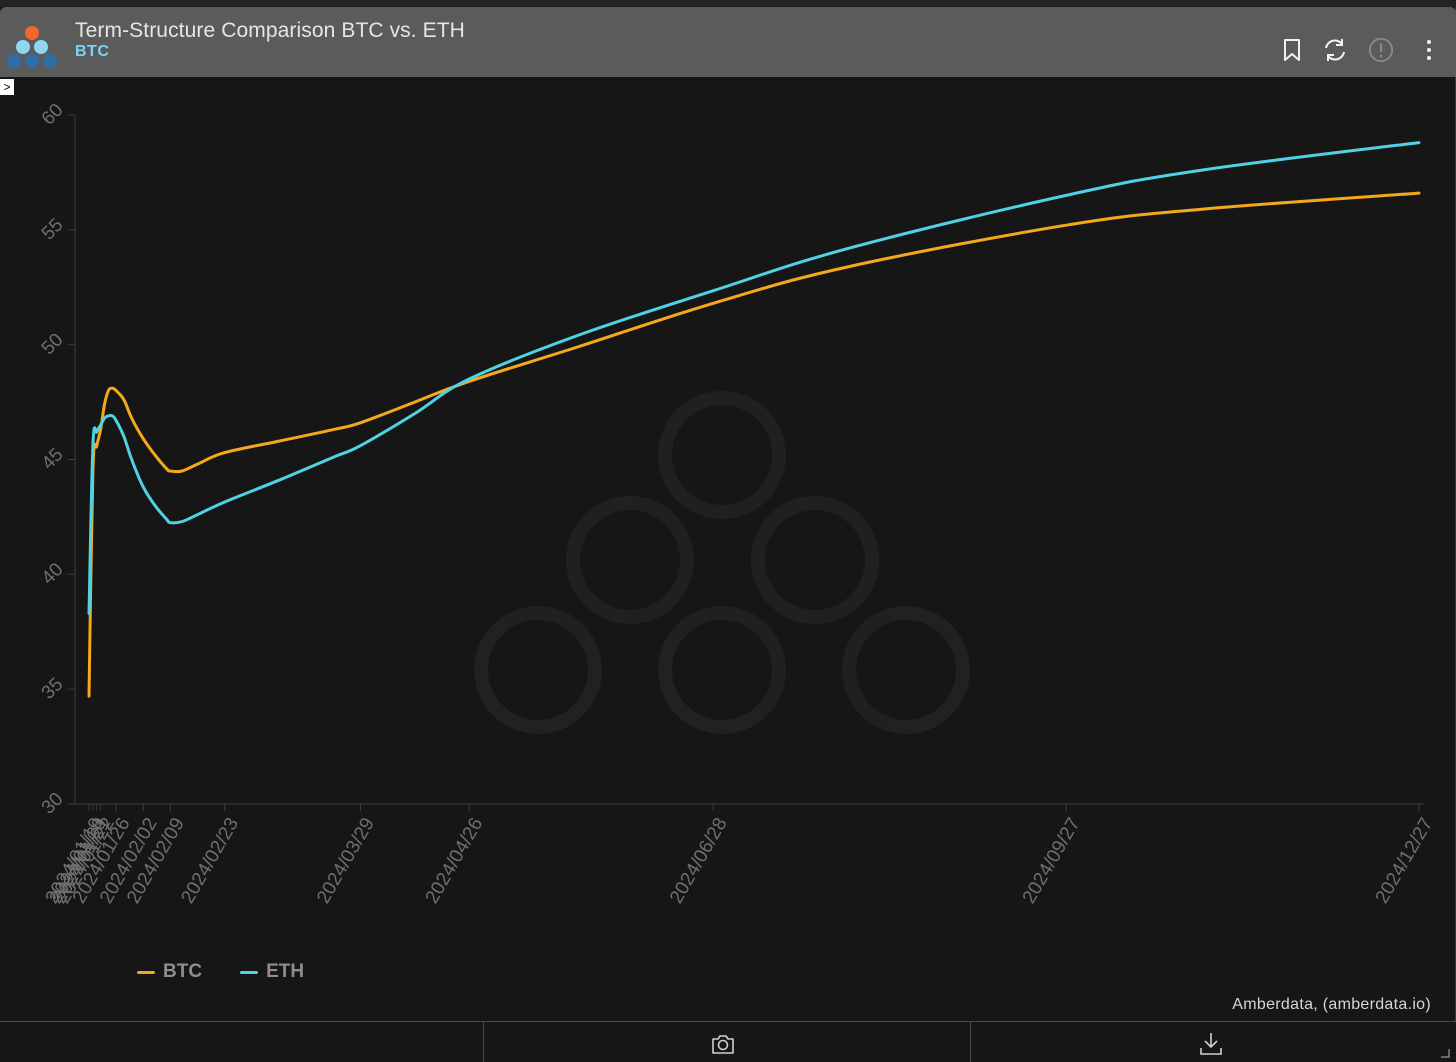 This screenshot has height=1062, width=1456. Describe the element at coordinates (1445, 1053) in the screenshot. I see `resize-handle-icon` at that location.